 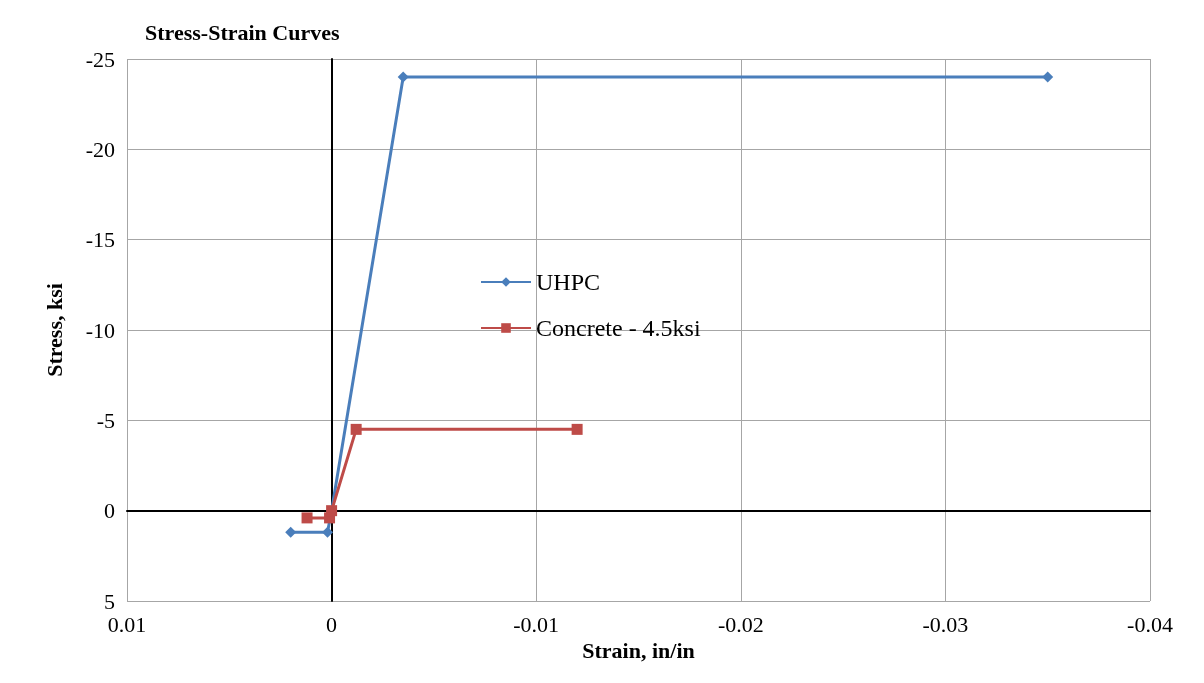 I want to click on y-tick-label: -25, so click(x=100, y=59).